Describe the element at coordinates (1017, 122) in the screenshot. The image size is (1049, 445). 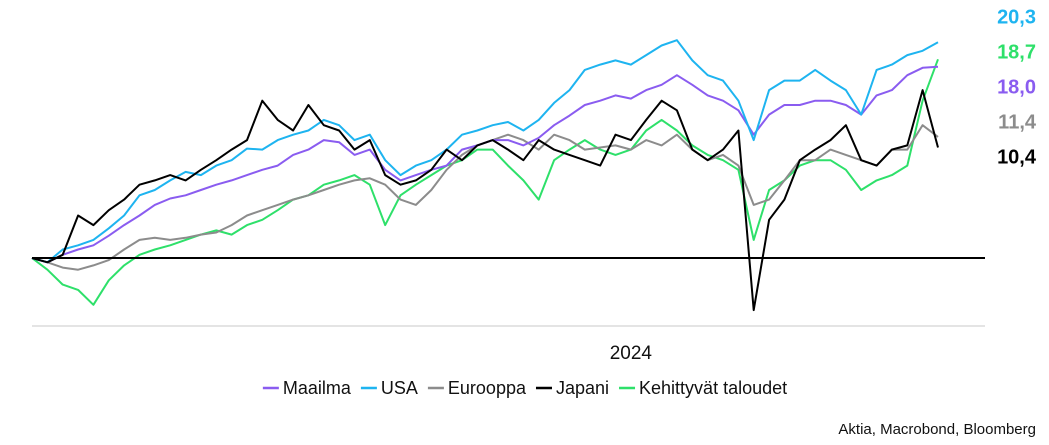
I see `end-label: 11,4` at that location.